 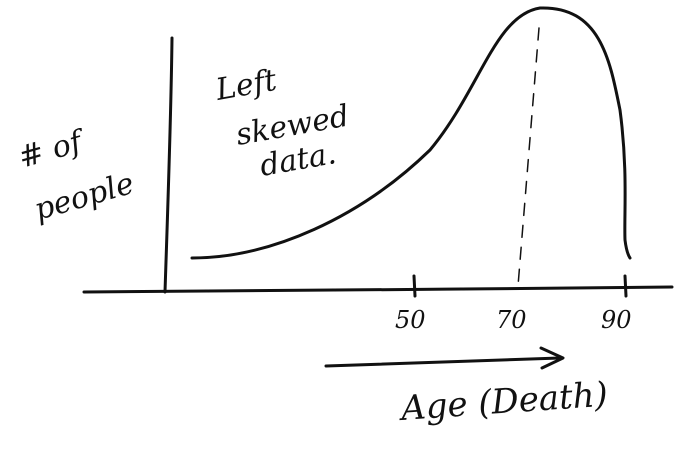 What do you see at coordinates (53, 149) in the screenshot?
I see `y-axis-label-line-1: # of` at bounding box center [53, 149].